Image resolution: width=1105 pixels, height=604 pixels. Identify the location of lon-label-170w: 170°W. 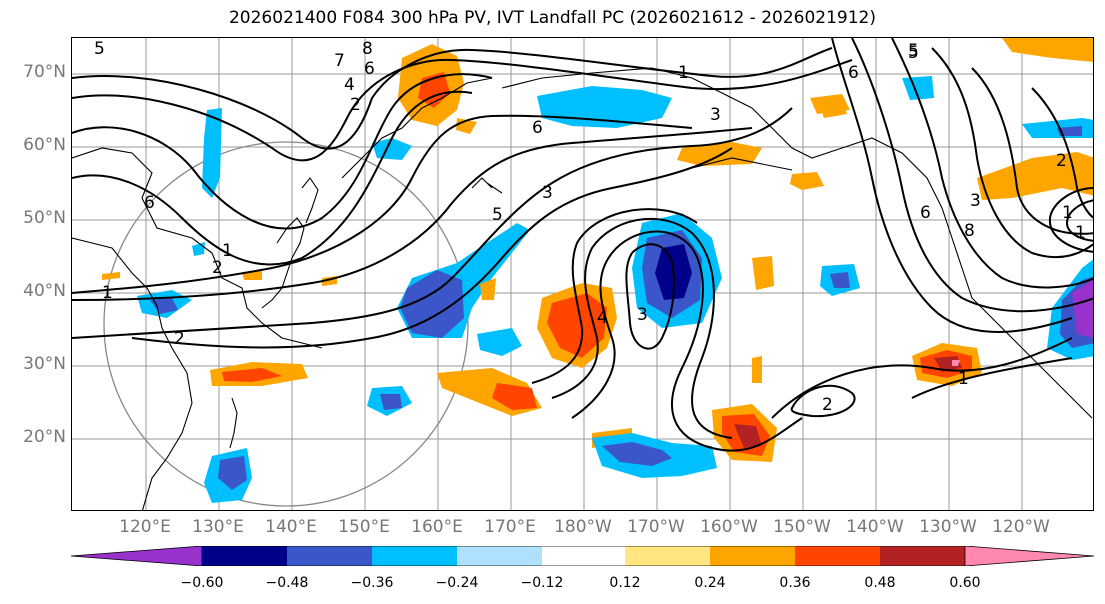
(656, 527).